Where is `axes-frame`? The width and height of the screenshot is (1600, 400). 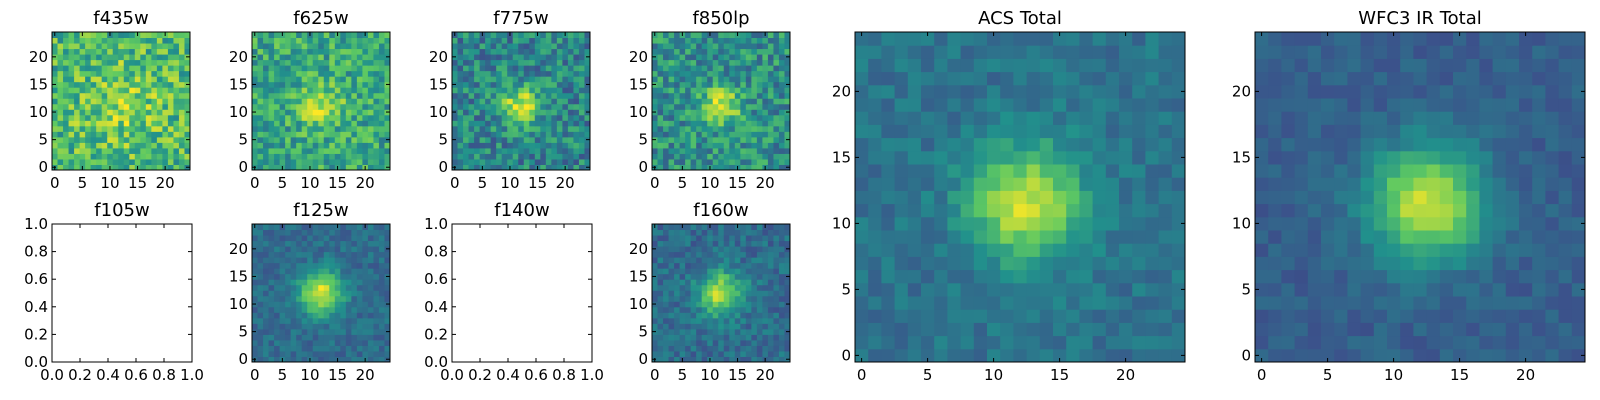 axes-frame is located at coordinates (321, 101).